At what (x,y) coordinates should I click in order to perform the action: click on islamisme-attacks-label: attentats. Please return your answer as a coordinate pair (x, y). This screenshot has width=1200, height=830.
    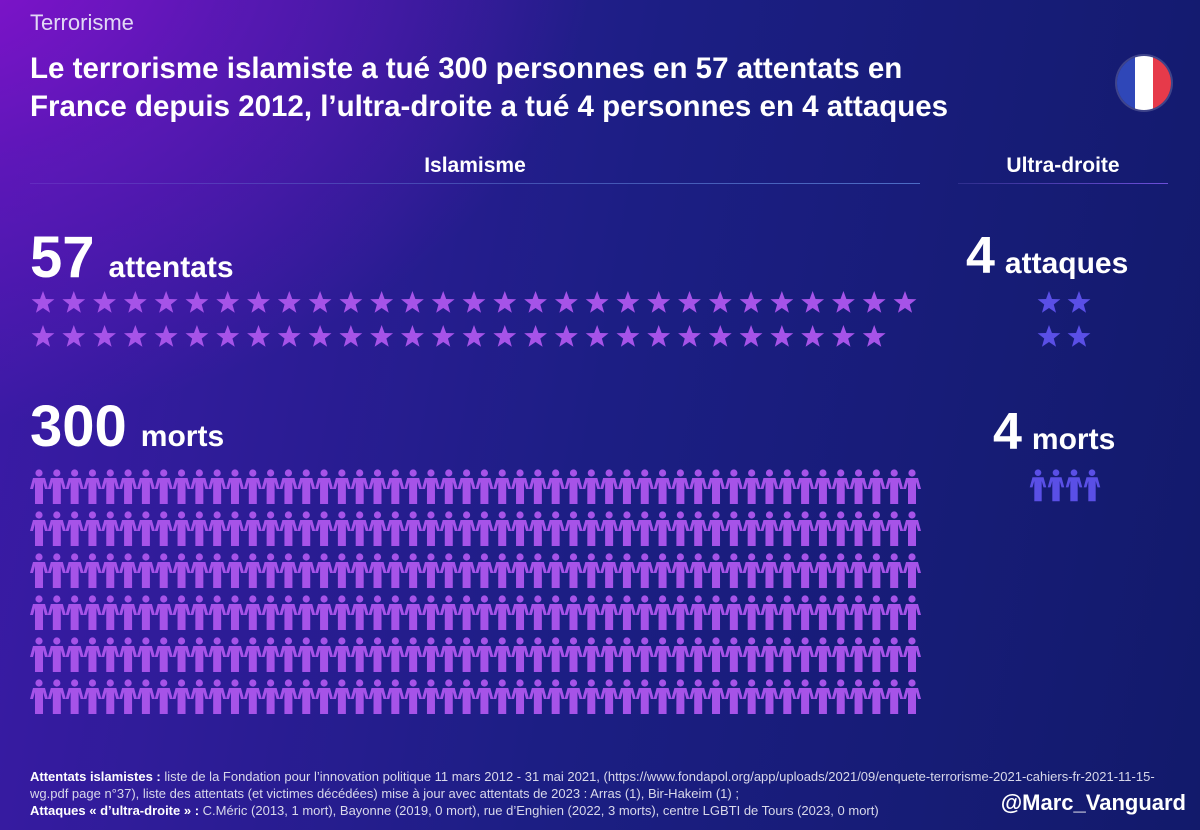
    Looking at the image, I should click on (171, 267).